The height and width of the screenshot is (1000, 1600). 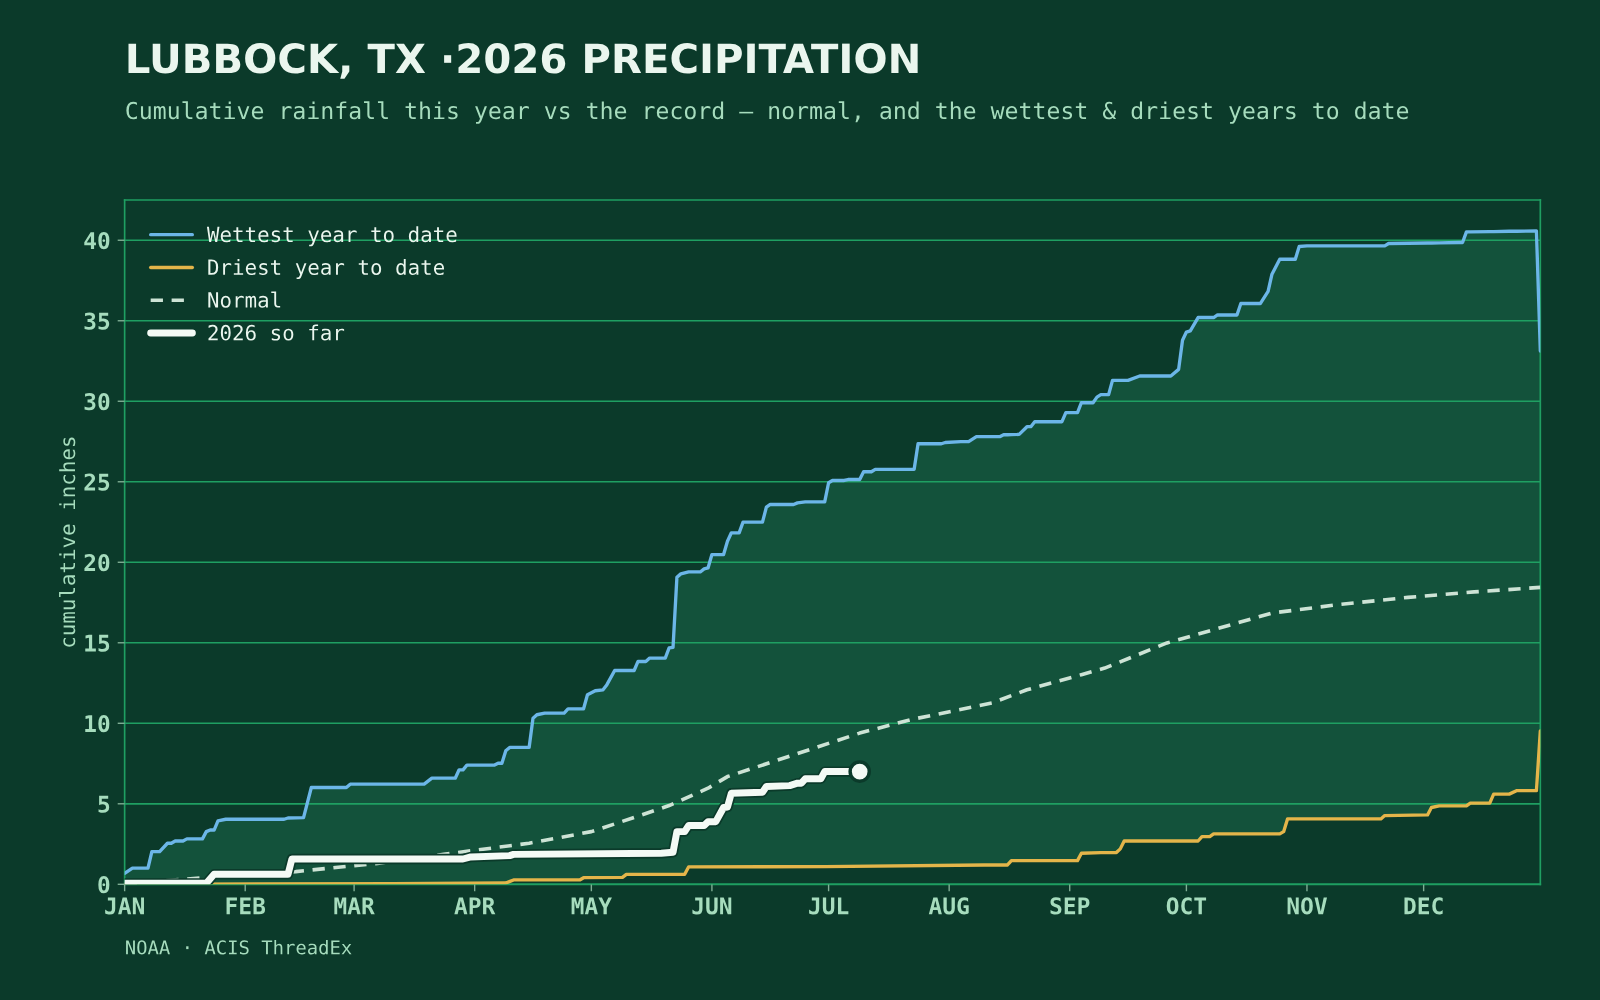 I want to click on x-tick-label: MAY, so click(x=591, y=906).